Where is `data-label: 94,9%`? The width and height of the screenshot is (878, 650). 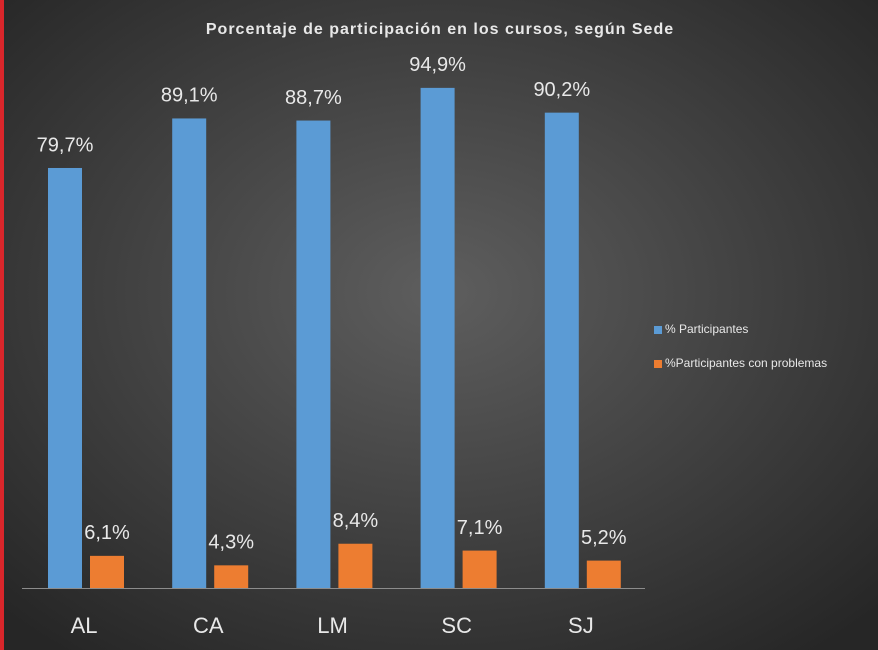
data-label: 94,9% is located at coordinates (437, 65).